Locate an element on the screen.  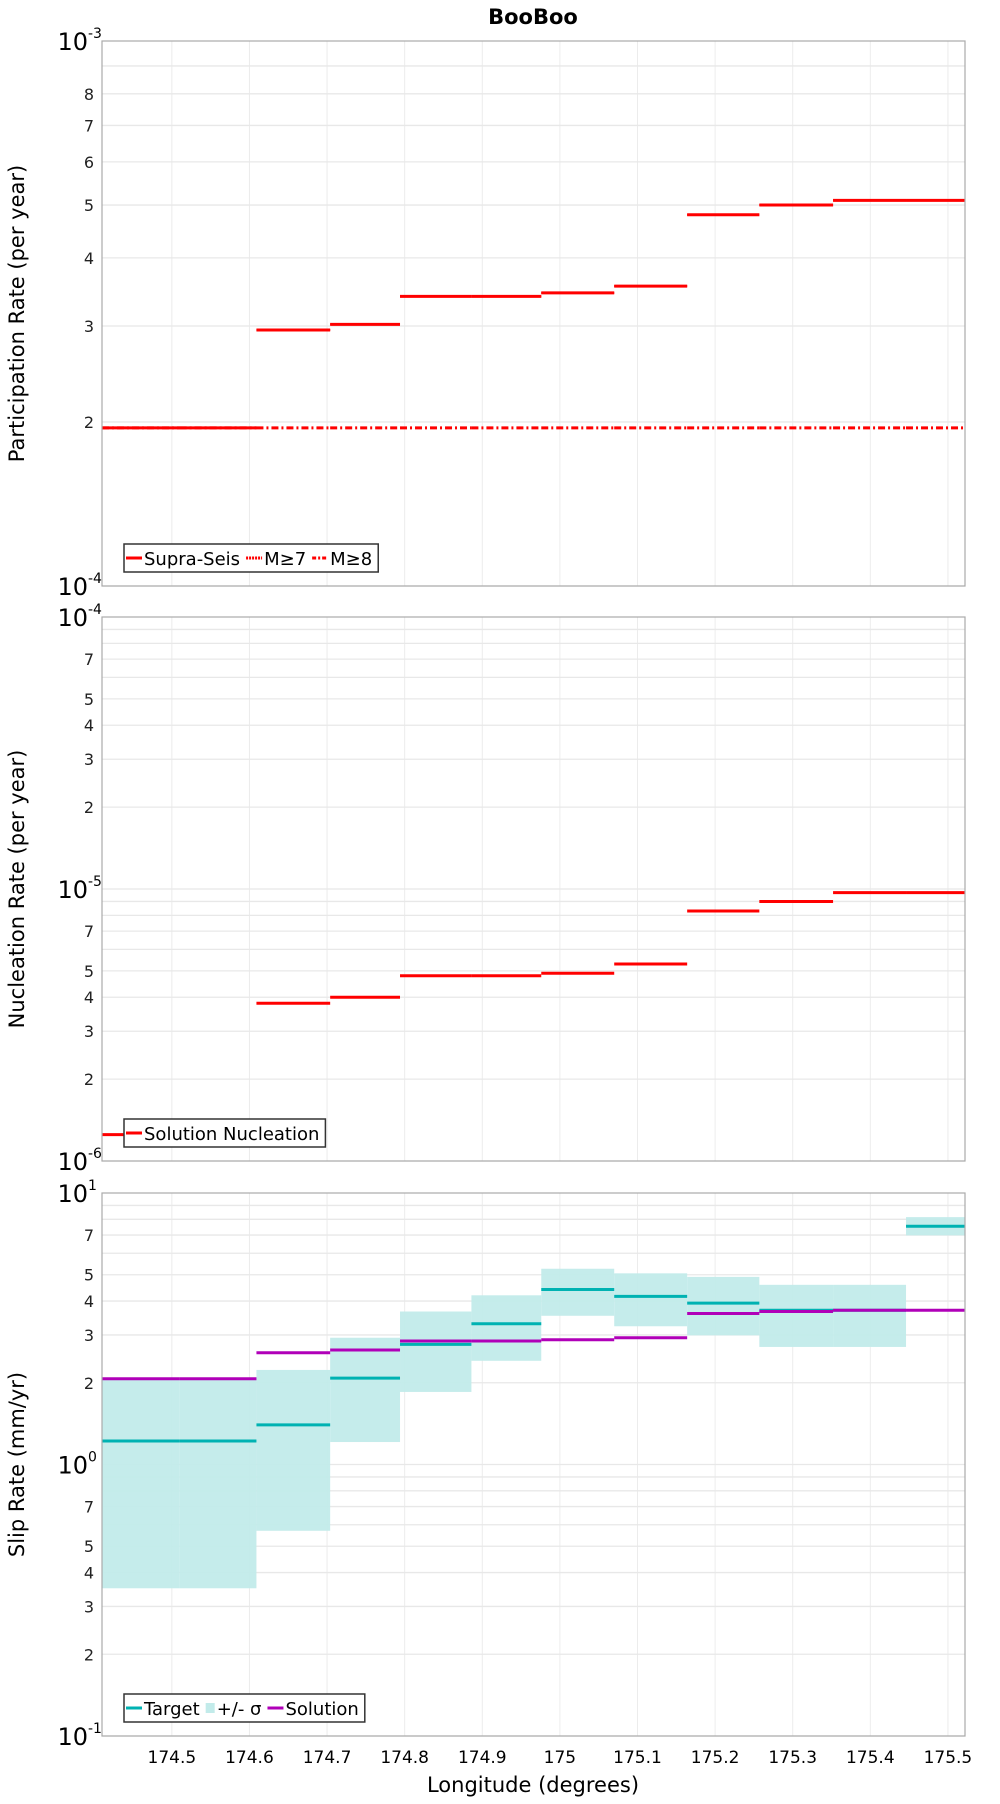
x-tick-label: 174.6 is located at coordinates (249, 1758).